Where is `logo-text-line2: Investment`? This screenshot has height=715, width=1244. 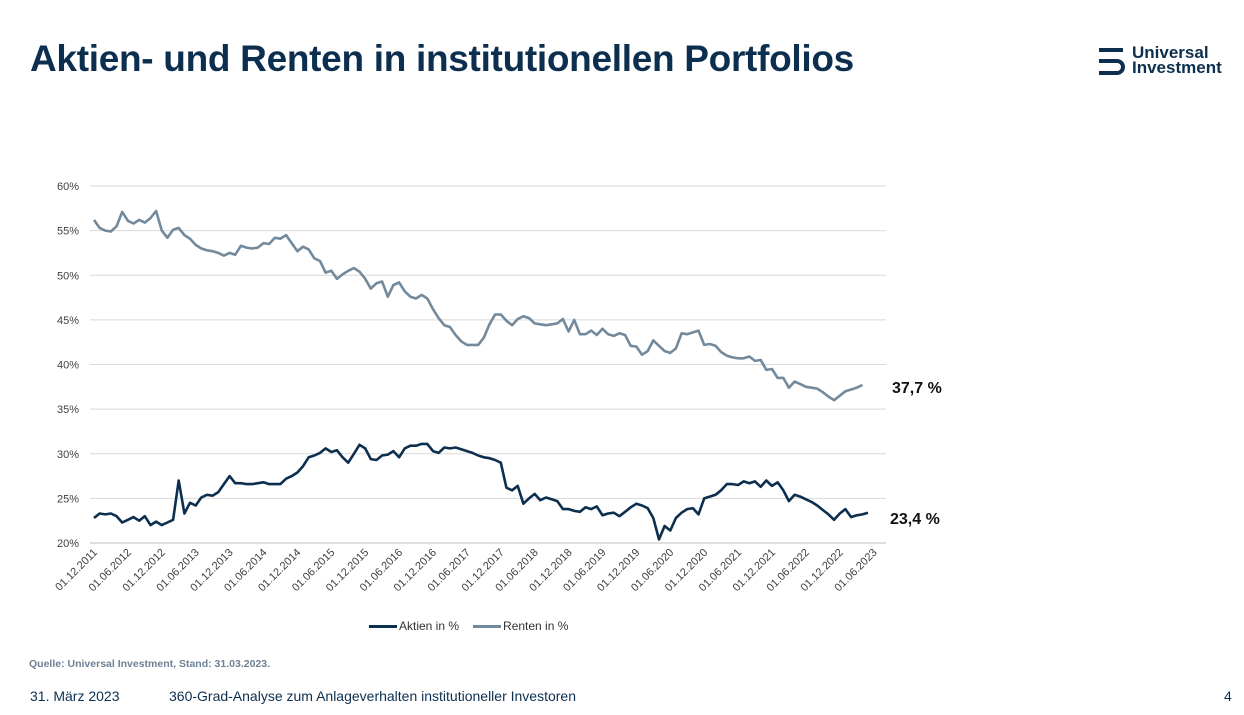
logo-text-line2: Investment is located at coordinates (1177, 67).